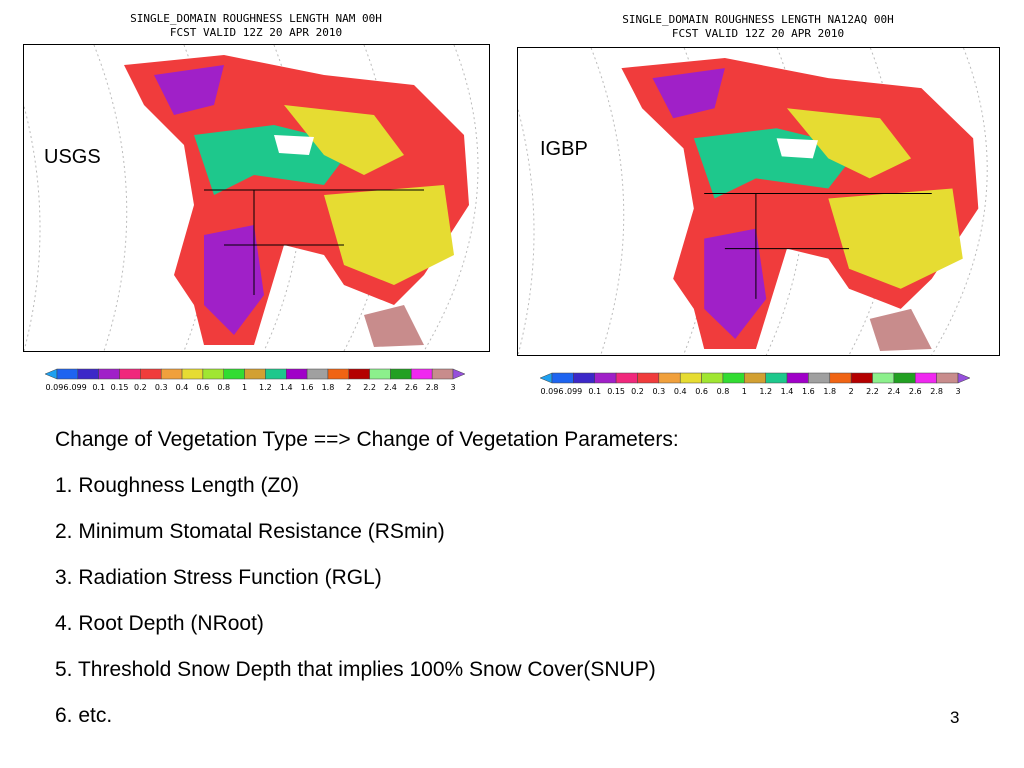 This screenshot has width=1024, height=768. Describe the element at coordinates (765, 391) in the screenshot. I see `colorbar-label: 1.2` at that location.